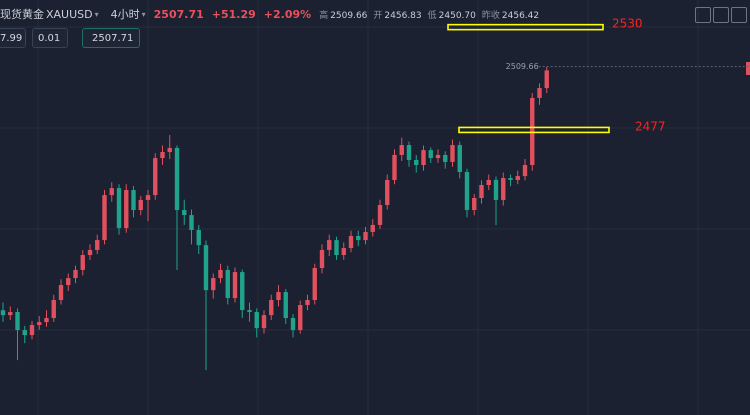  I want to click on price-change: +51.29, so click(233, 14).